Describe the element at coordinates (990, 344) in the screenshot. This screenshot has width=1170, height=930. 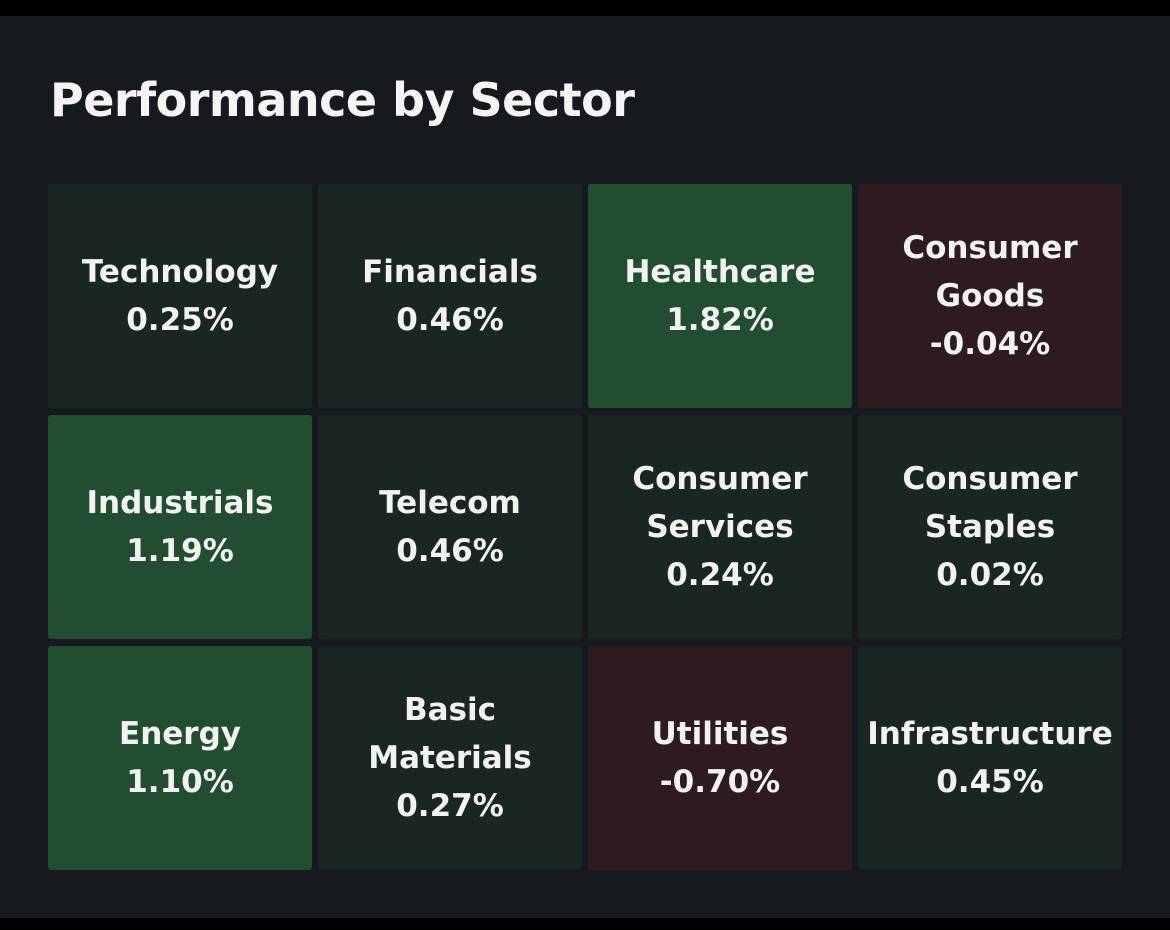
I see `sector-change: -0.04%` at that location.